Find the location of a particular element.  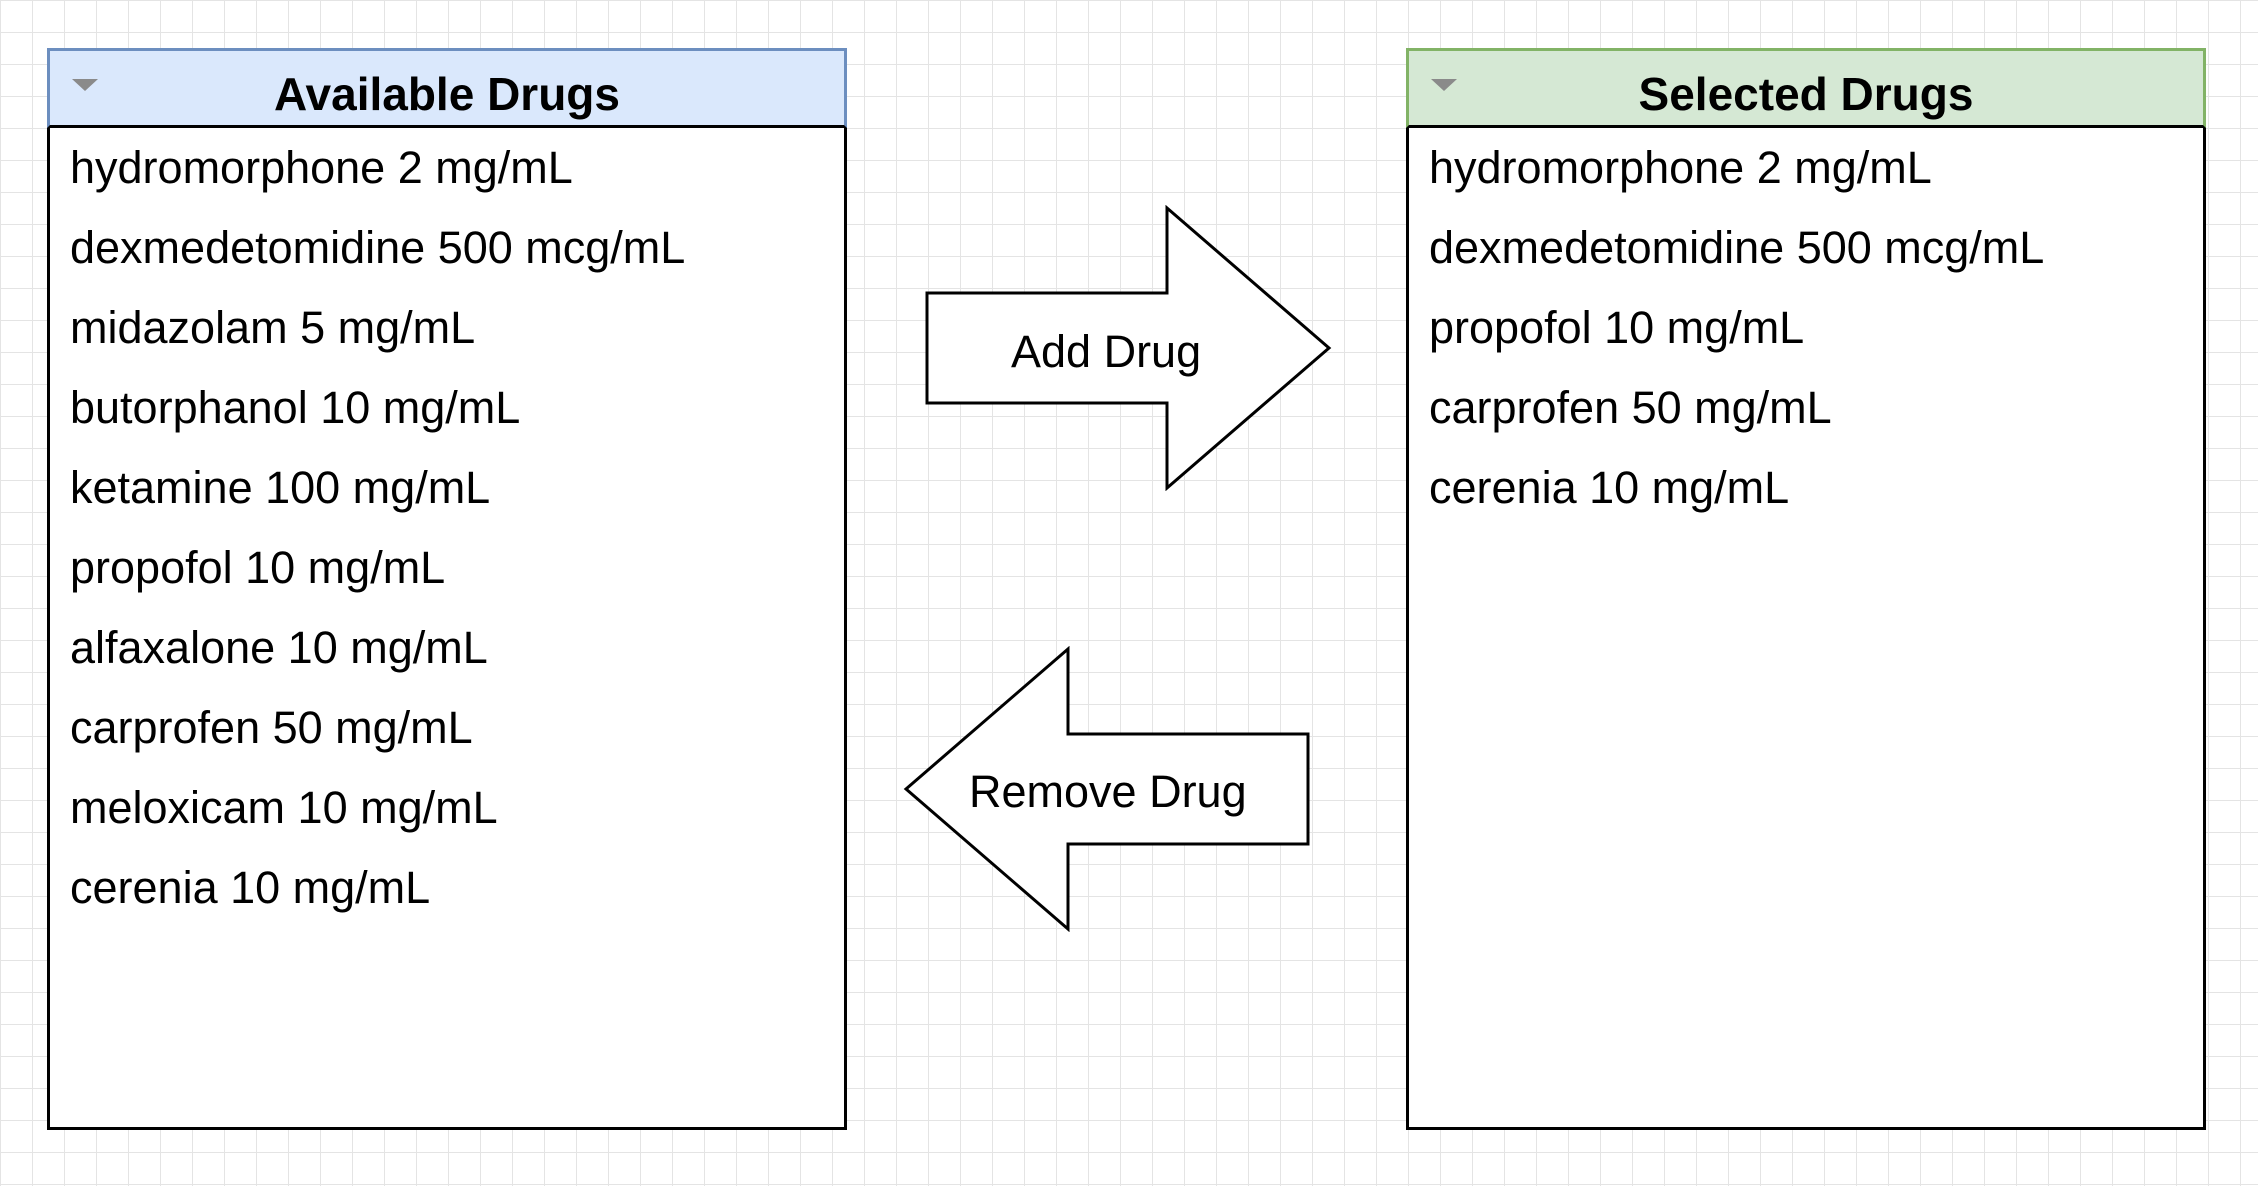

remove-drug-button: Remove Drug is located at coordinates (1107, 789).